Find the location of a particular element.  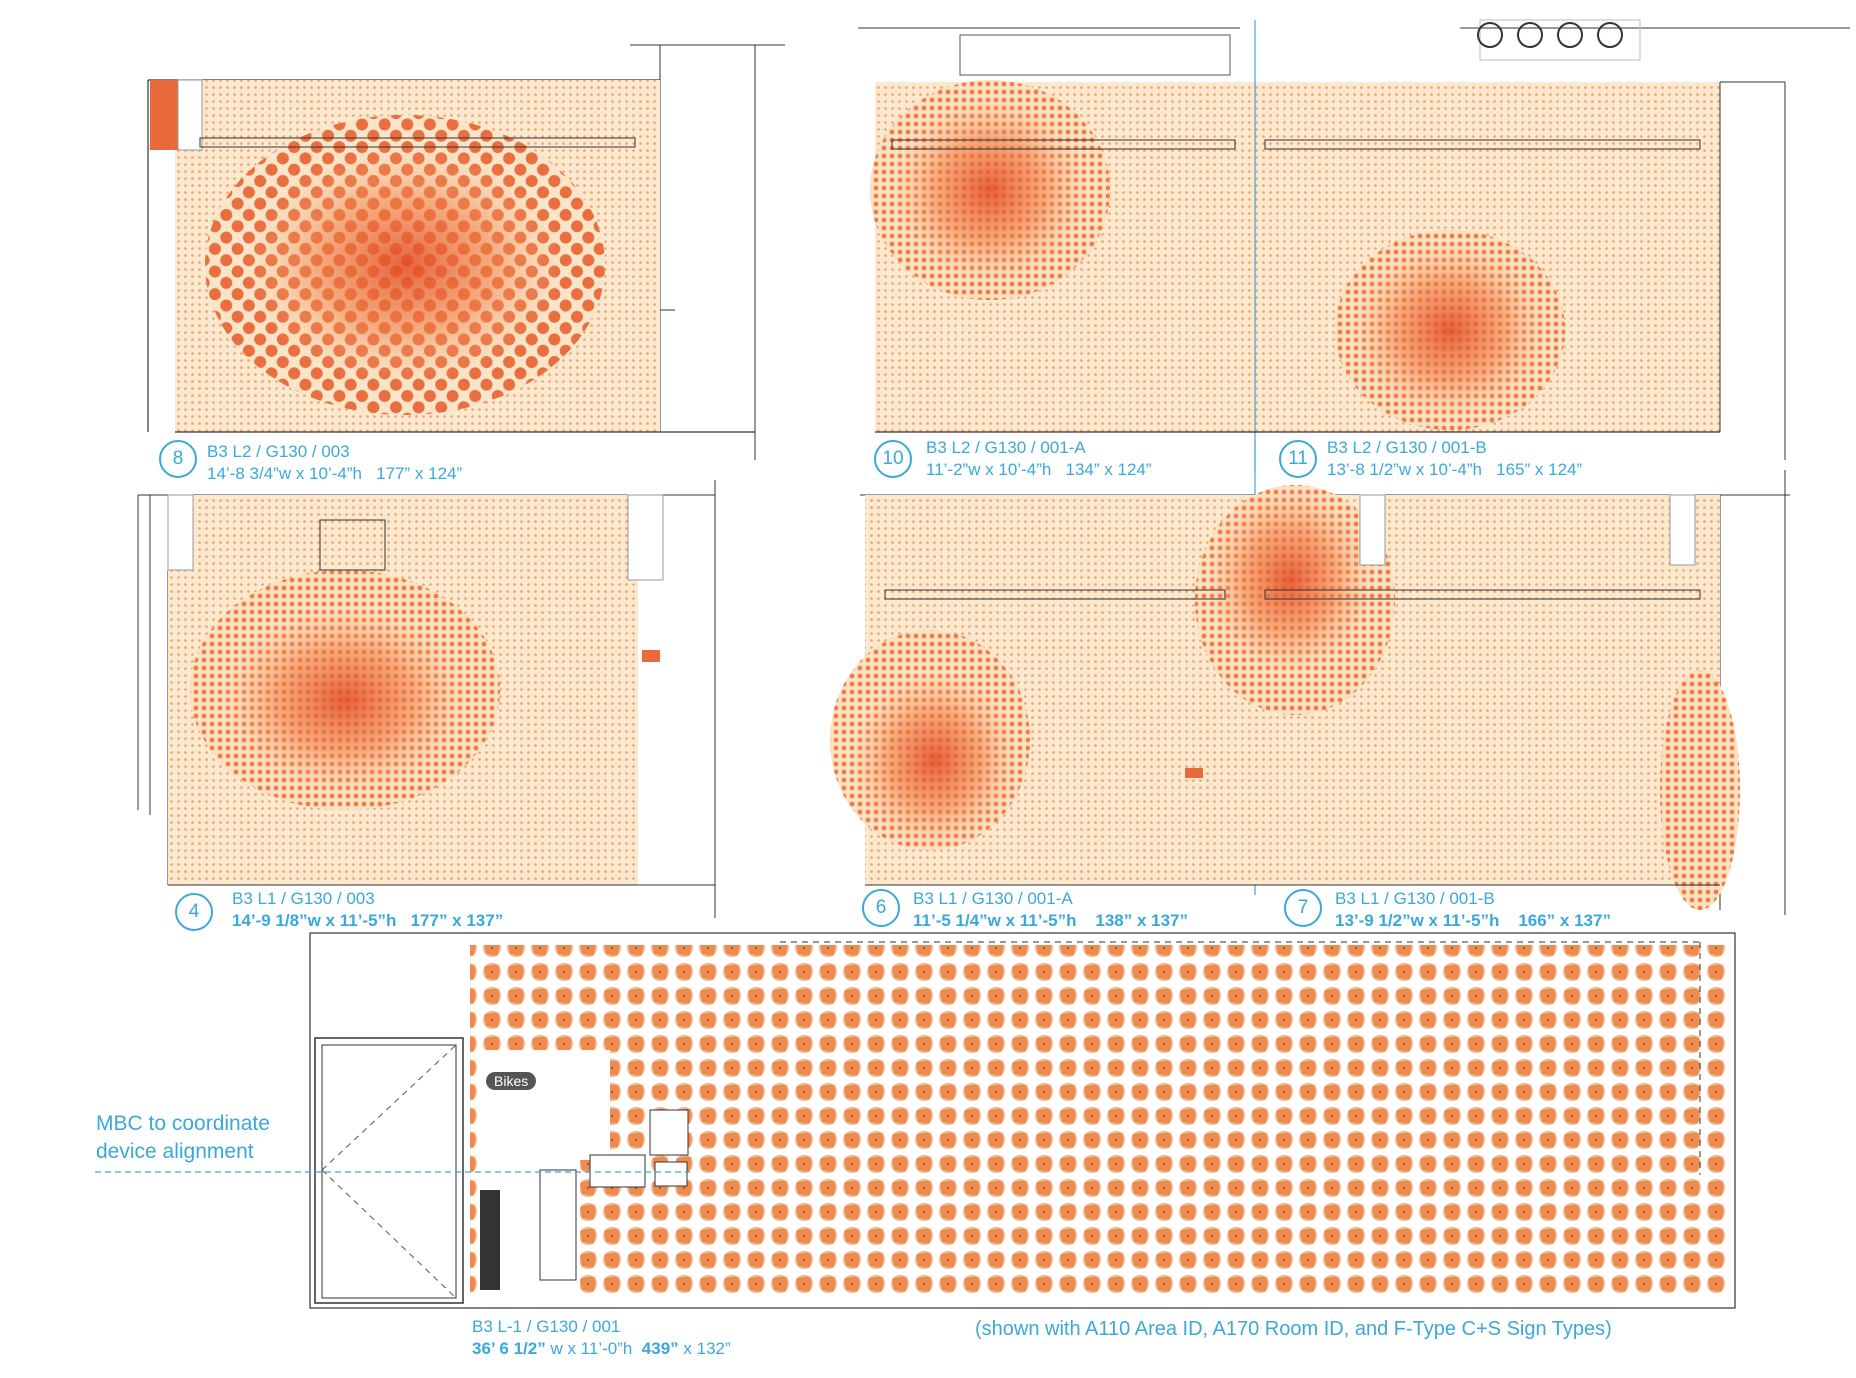

panel-label-10-size: 11’-2”w x 10’-4”h is located at coordinates (989, 469).